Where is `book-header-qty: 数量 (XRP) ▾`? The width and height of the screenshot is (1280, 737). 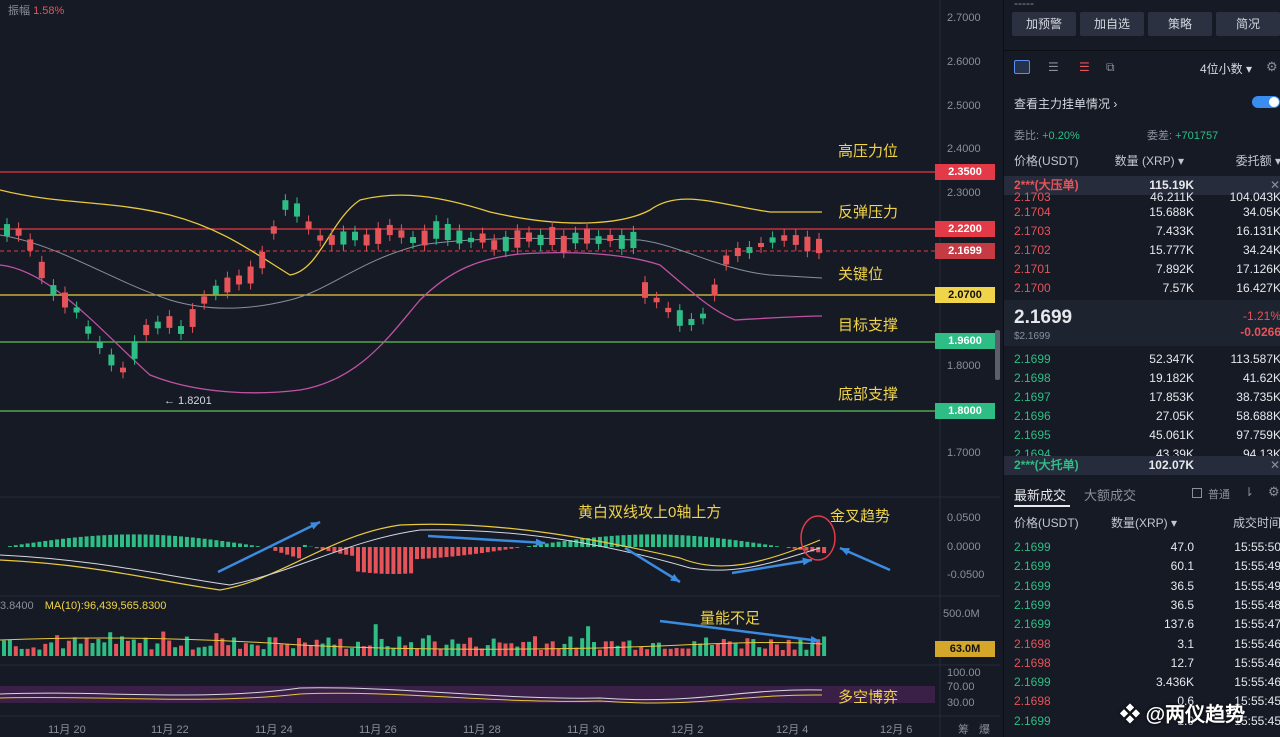 book-header-qty: 数量 (XRP) ▾ is located at coordinates (1149, 161).